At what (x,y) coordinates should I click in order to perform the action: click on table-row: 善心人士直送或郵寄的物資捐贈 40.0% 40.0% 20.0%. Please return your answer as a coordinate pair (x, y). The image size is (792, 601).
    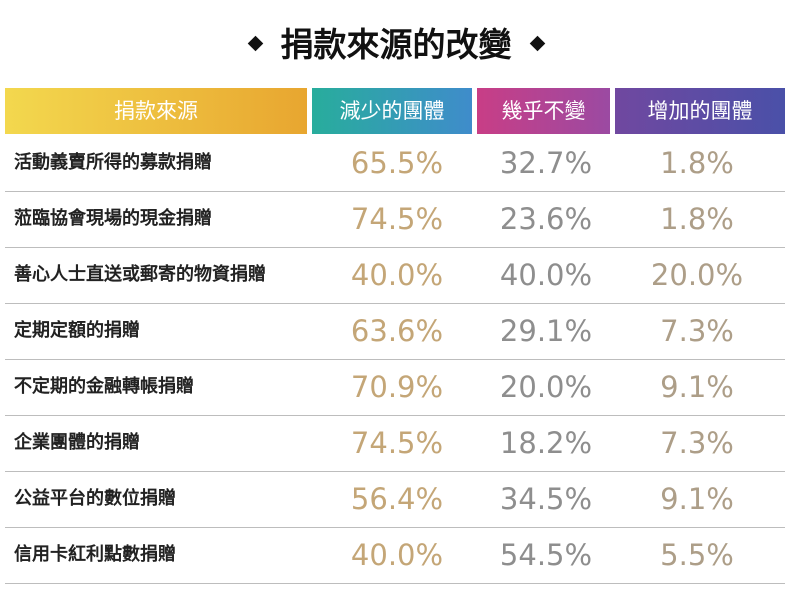
    Looking at the image, I should click on (395, 275).